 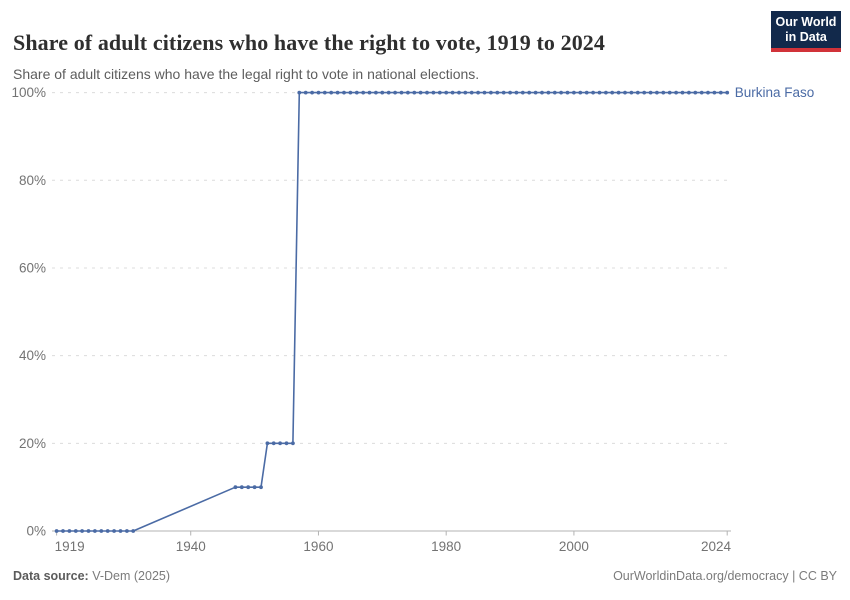 What do you see at coordinates (28, 92) in the screenshot?
I see `y-tick-label-100: 100%` at bounding box center [28, 92].